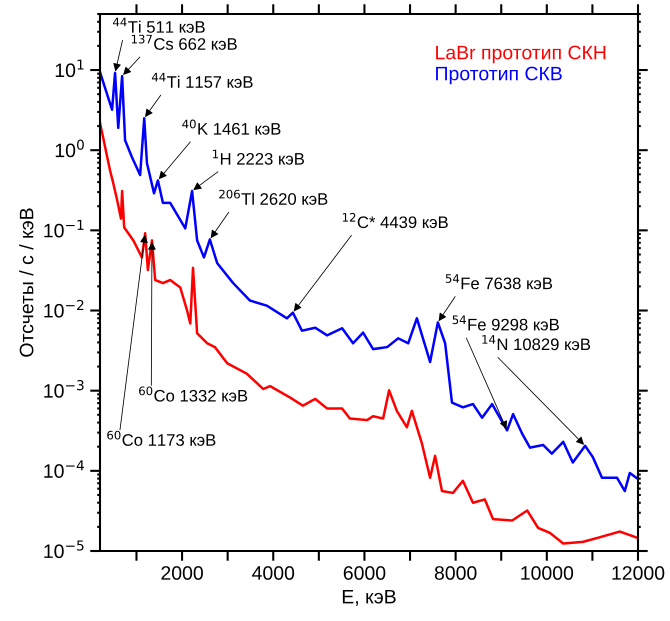 The image size is (670, 621). Describe the element at coordinates (369, 598) in the screenshot. I see `x-axis-title: E, кэВ` at that location.